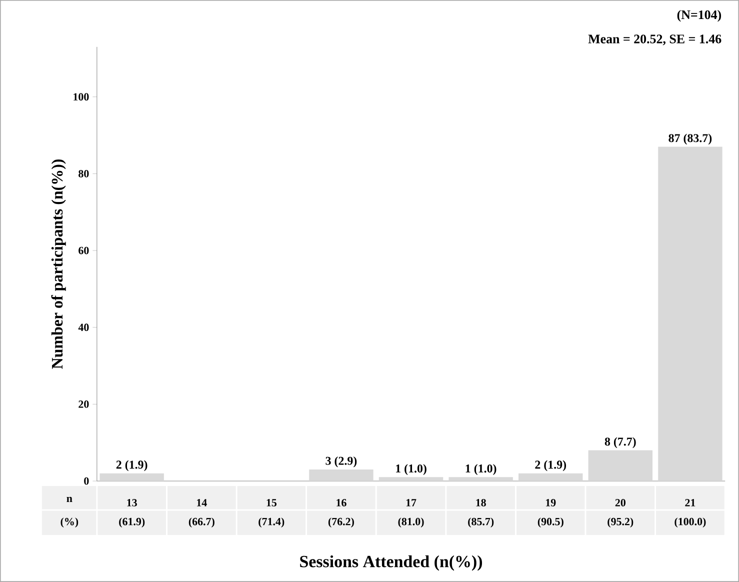  What do you see at coordinates (81, 97) in the screenshot?
I see `y-tick-label: 100` at bounding box center [81, 97].